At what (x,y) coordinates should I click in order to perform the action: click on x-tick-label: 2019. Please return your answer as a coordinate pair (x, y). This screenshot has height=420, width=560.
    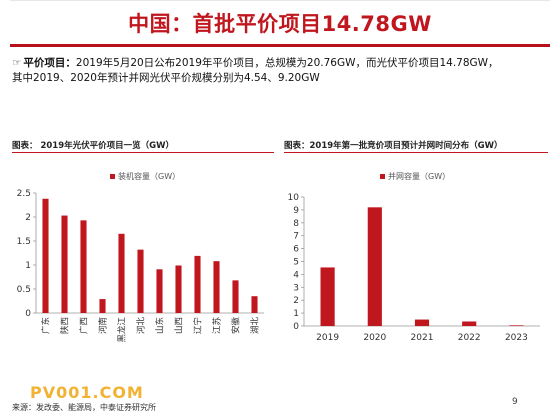
    Looking at the image, I should click on (327, 338).